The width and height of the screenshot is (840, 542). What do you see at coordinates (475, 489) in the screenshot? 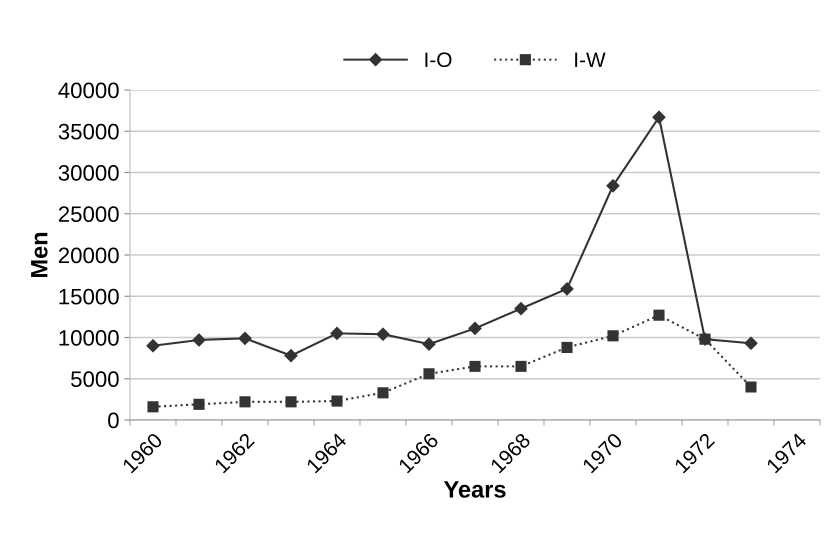
I see `x-axis-title: Years` at bounding box center [475, 489].